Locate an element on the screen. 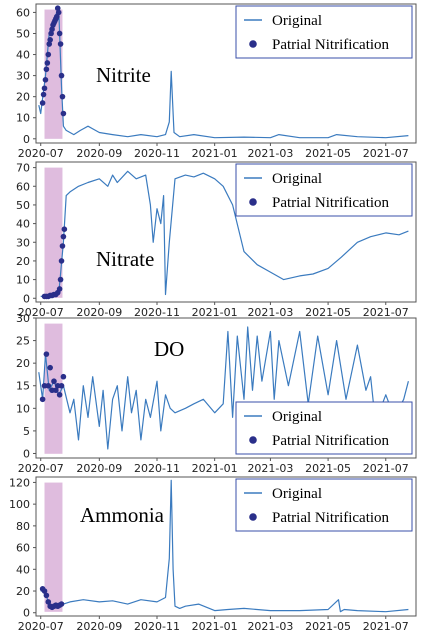 This screenshot has width=440, height=635. y-tick-label: 100 is located at coordinates (19, 504).